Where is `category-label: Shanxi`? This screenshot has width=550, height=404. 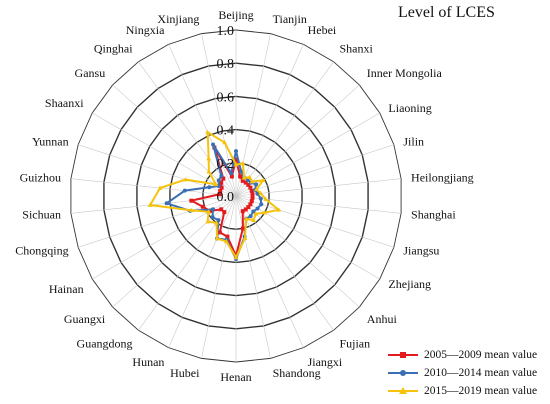
category-label: Shanxi is located at coordinates (356, 49).